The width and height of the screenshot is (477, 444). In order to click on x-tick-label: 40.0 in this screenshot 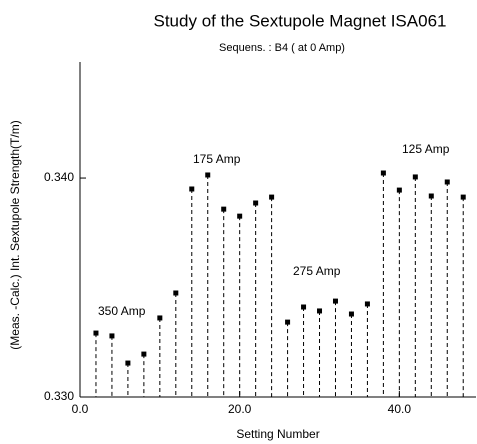, I will do `click(400, 409)`.